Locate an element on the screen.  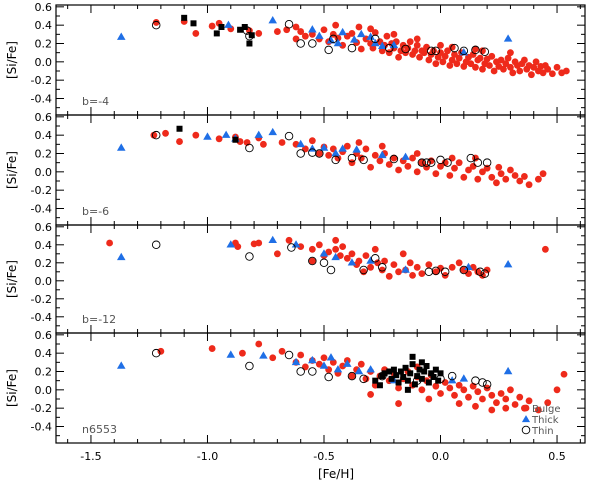
x-tick-label: 0.5 is located at coordinates (557, 456).